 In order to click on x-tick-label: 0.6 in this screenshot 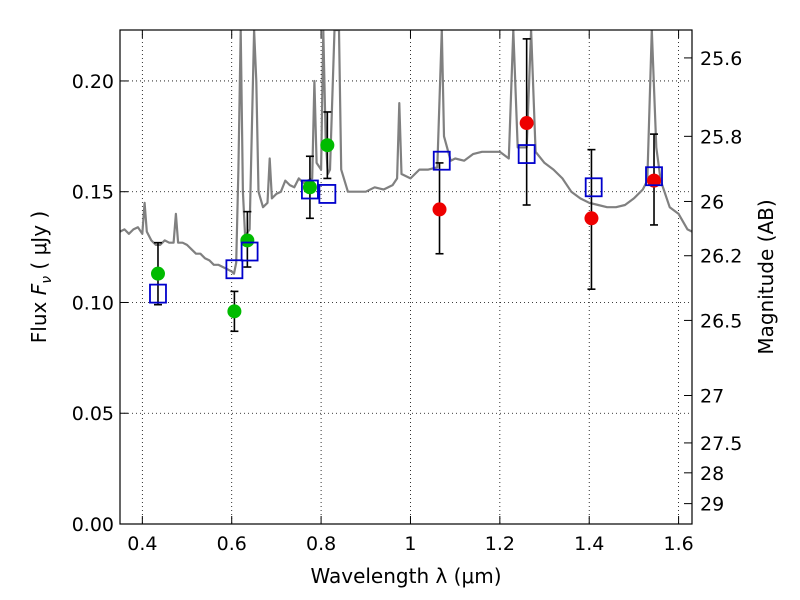, I will do `click(232, 544)`.